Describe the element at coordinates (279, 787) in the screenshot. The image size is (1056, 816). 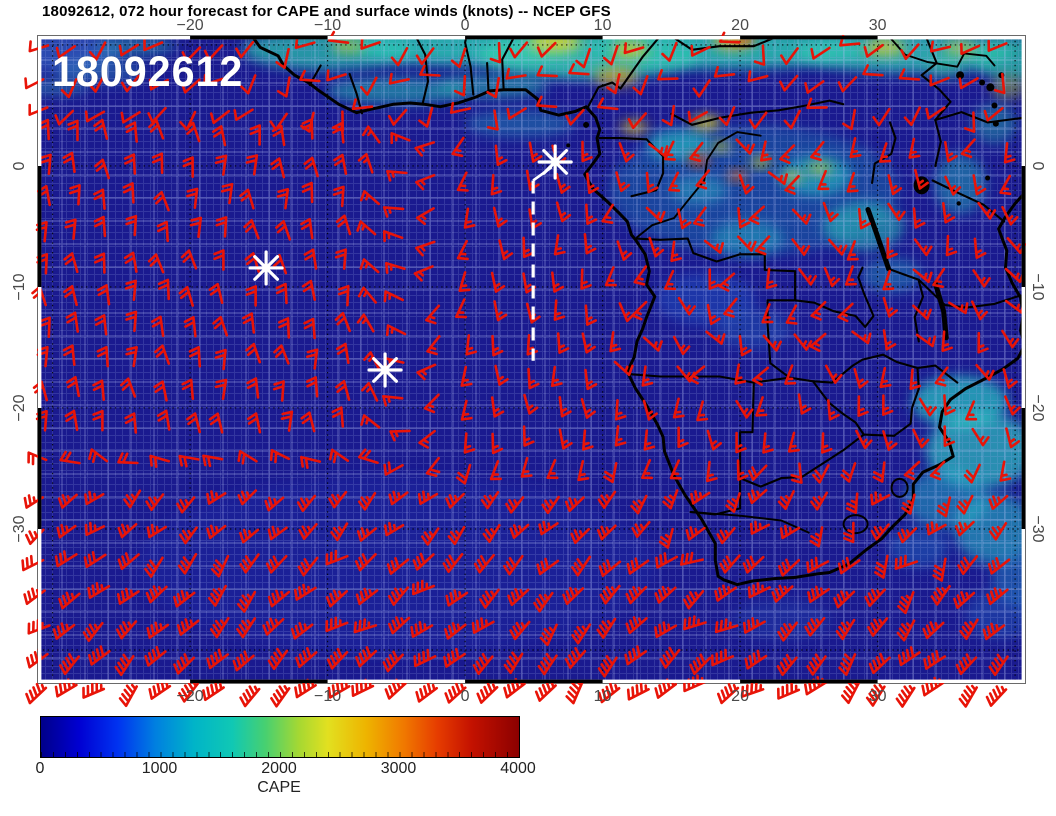
I see `colorbar-caption: CAPE` at that location.